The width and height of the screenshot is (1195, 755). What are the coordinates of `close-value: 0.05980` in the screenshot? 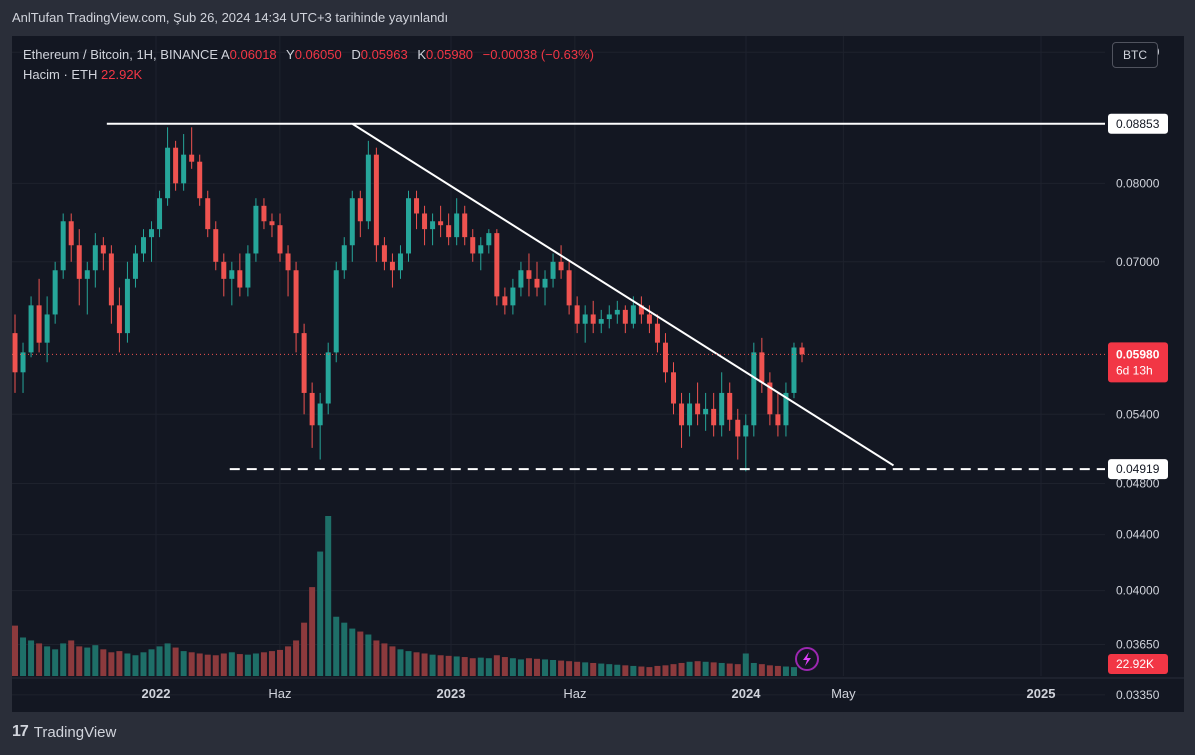 It's located at (450, 54).